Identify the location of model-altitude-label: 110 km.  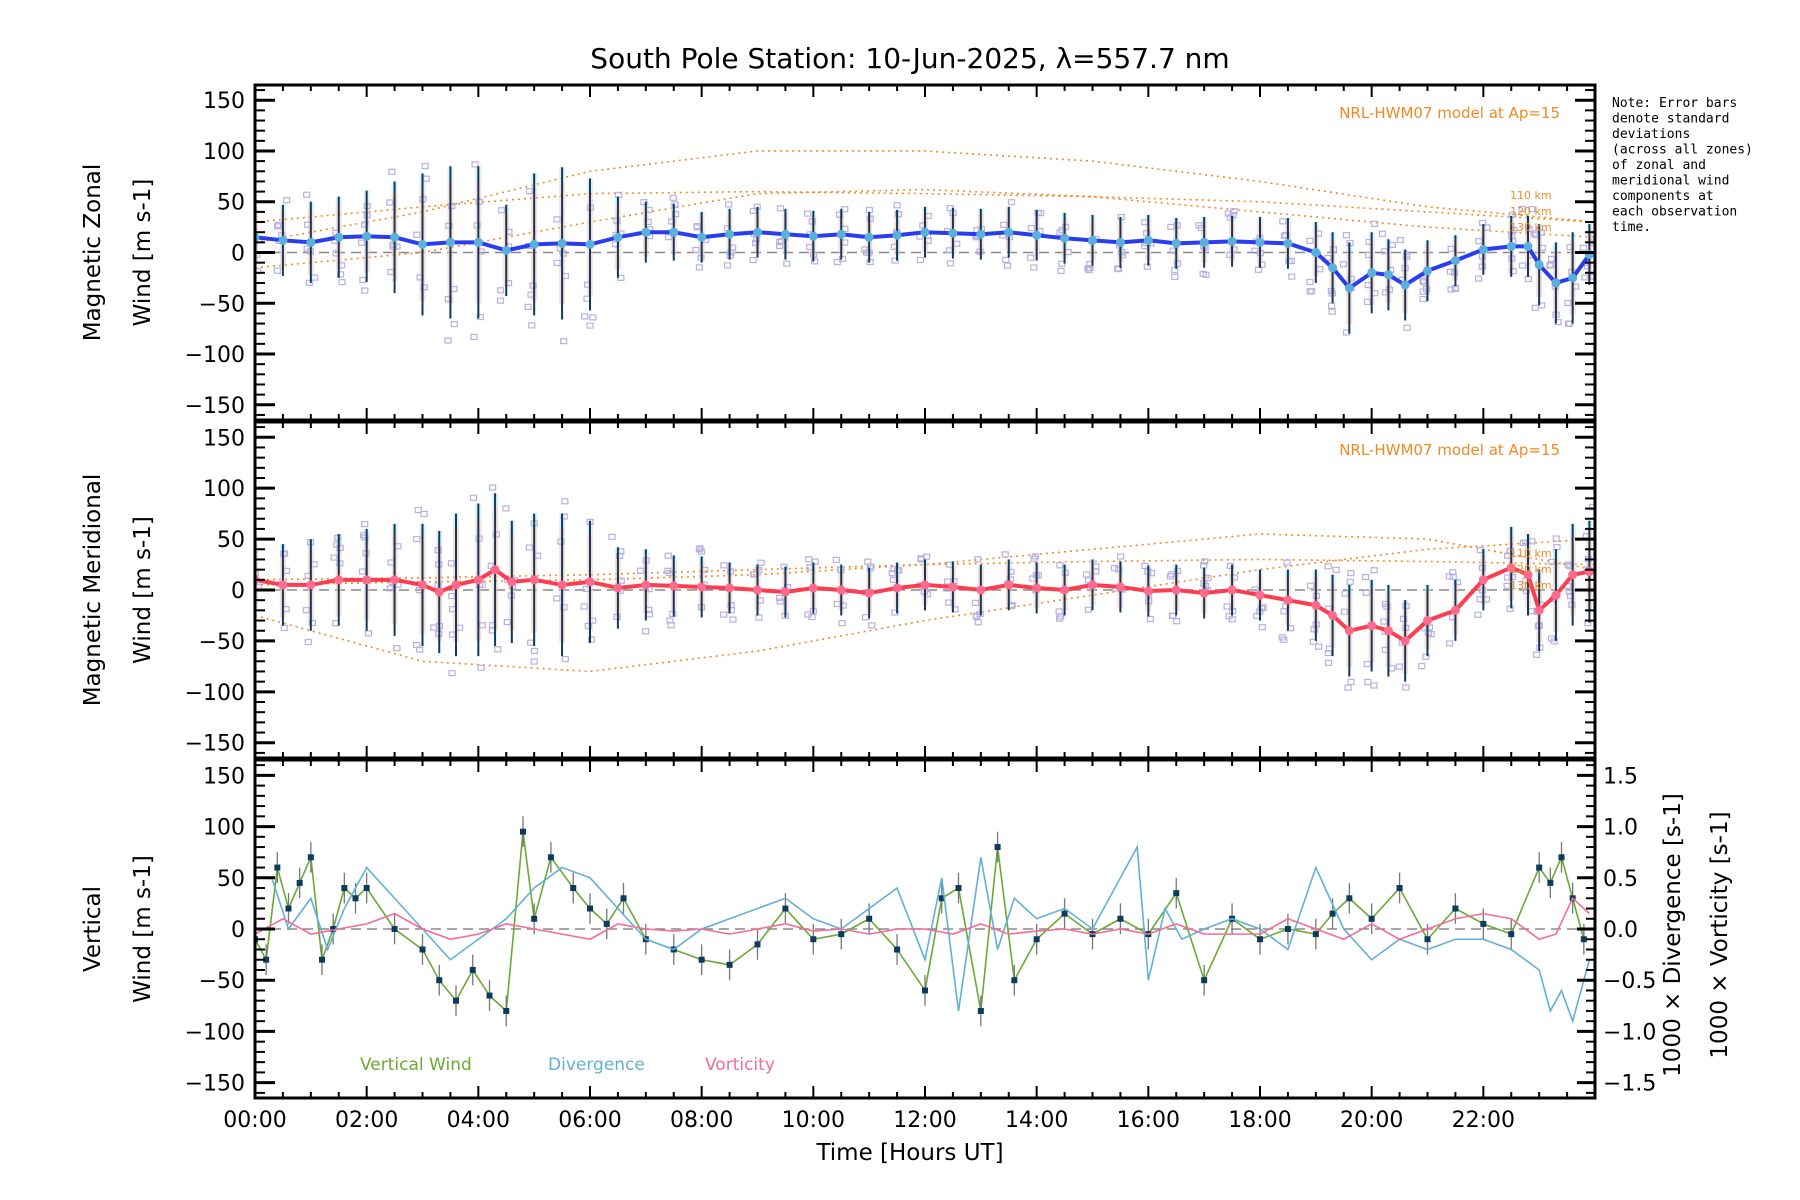
(1531, 195).